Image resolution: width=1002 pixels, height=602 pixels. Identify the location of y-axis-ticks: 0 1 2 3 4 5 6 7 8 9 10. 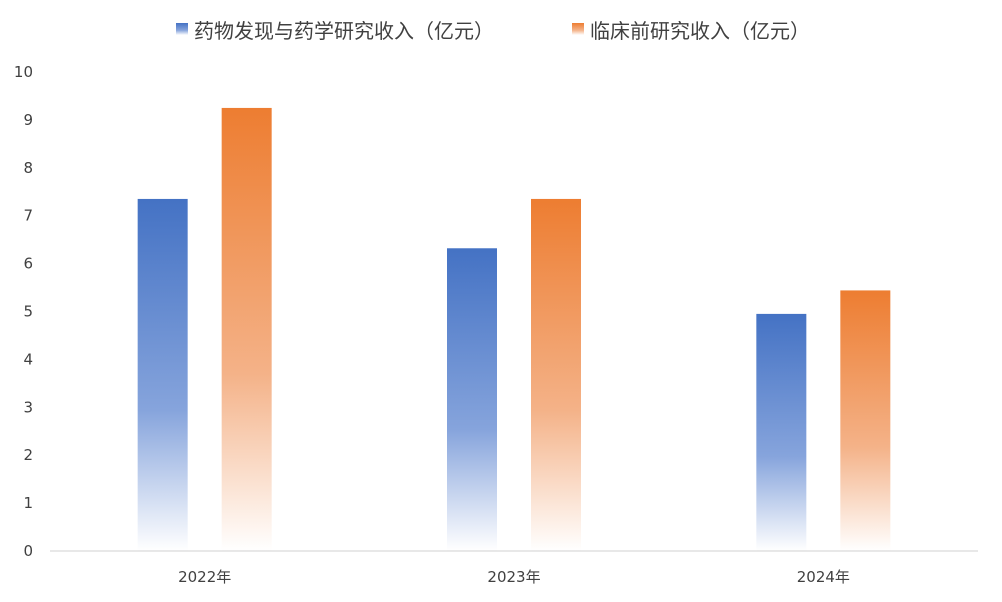
(23, 311).